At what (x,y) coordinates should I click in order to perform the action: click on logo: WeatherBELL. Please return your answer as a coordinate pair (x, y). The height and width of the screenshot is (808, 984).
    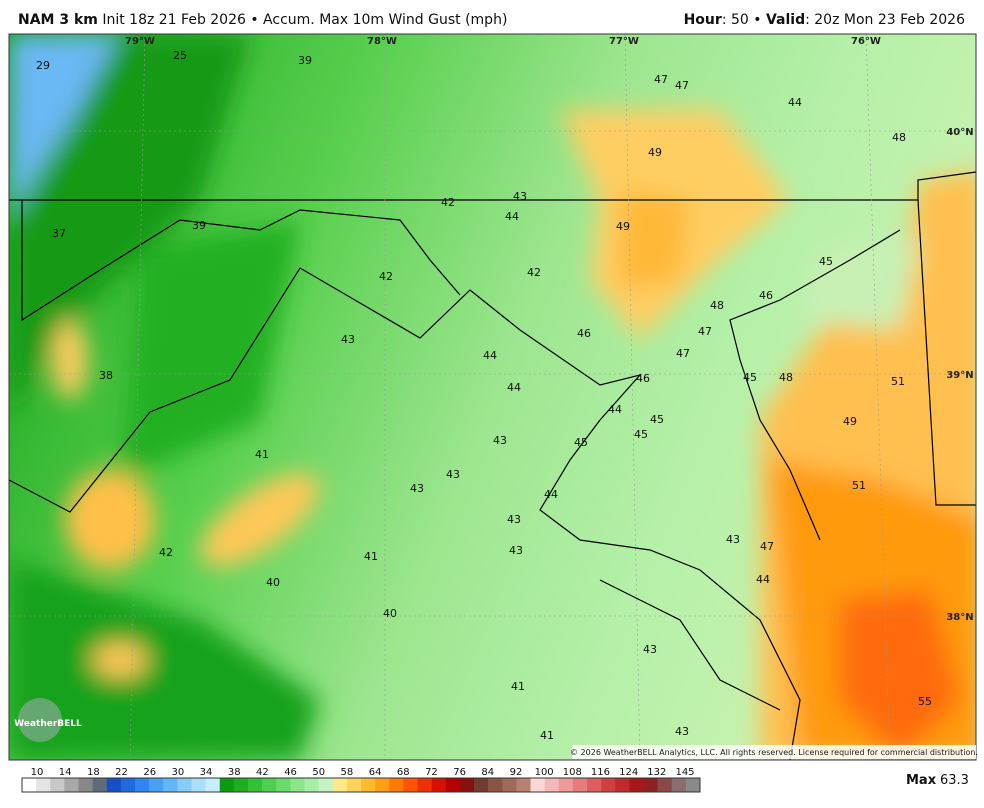
    Looking at the image, I should click on (48, 724).